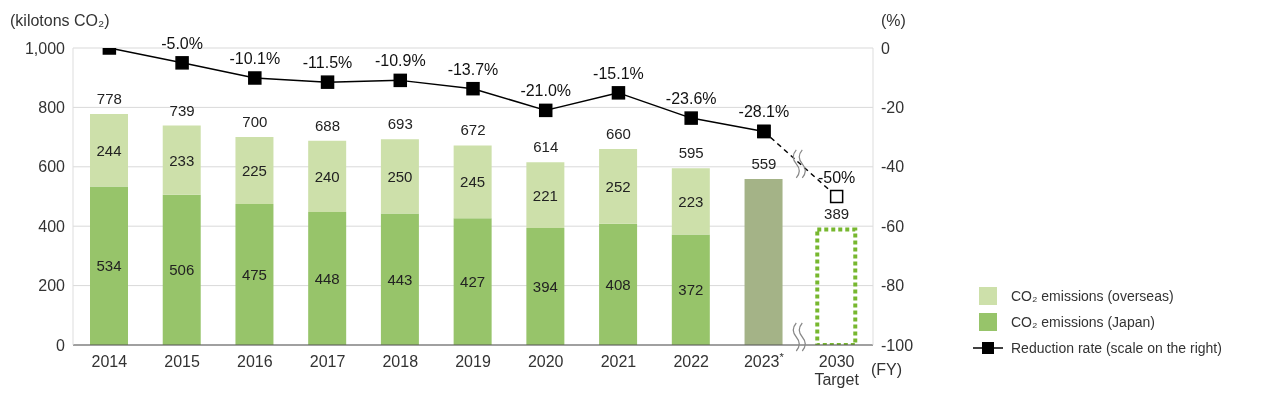 The width and height of the screenshot is (1269, 413). What do you see at coordinates (618, 186) in the screenshot?
I see `data-label: 252` at bounding box center [618, 186].